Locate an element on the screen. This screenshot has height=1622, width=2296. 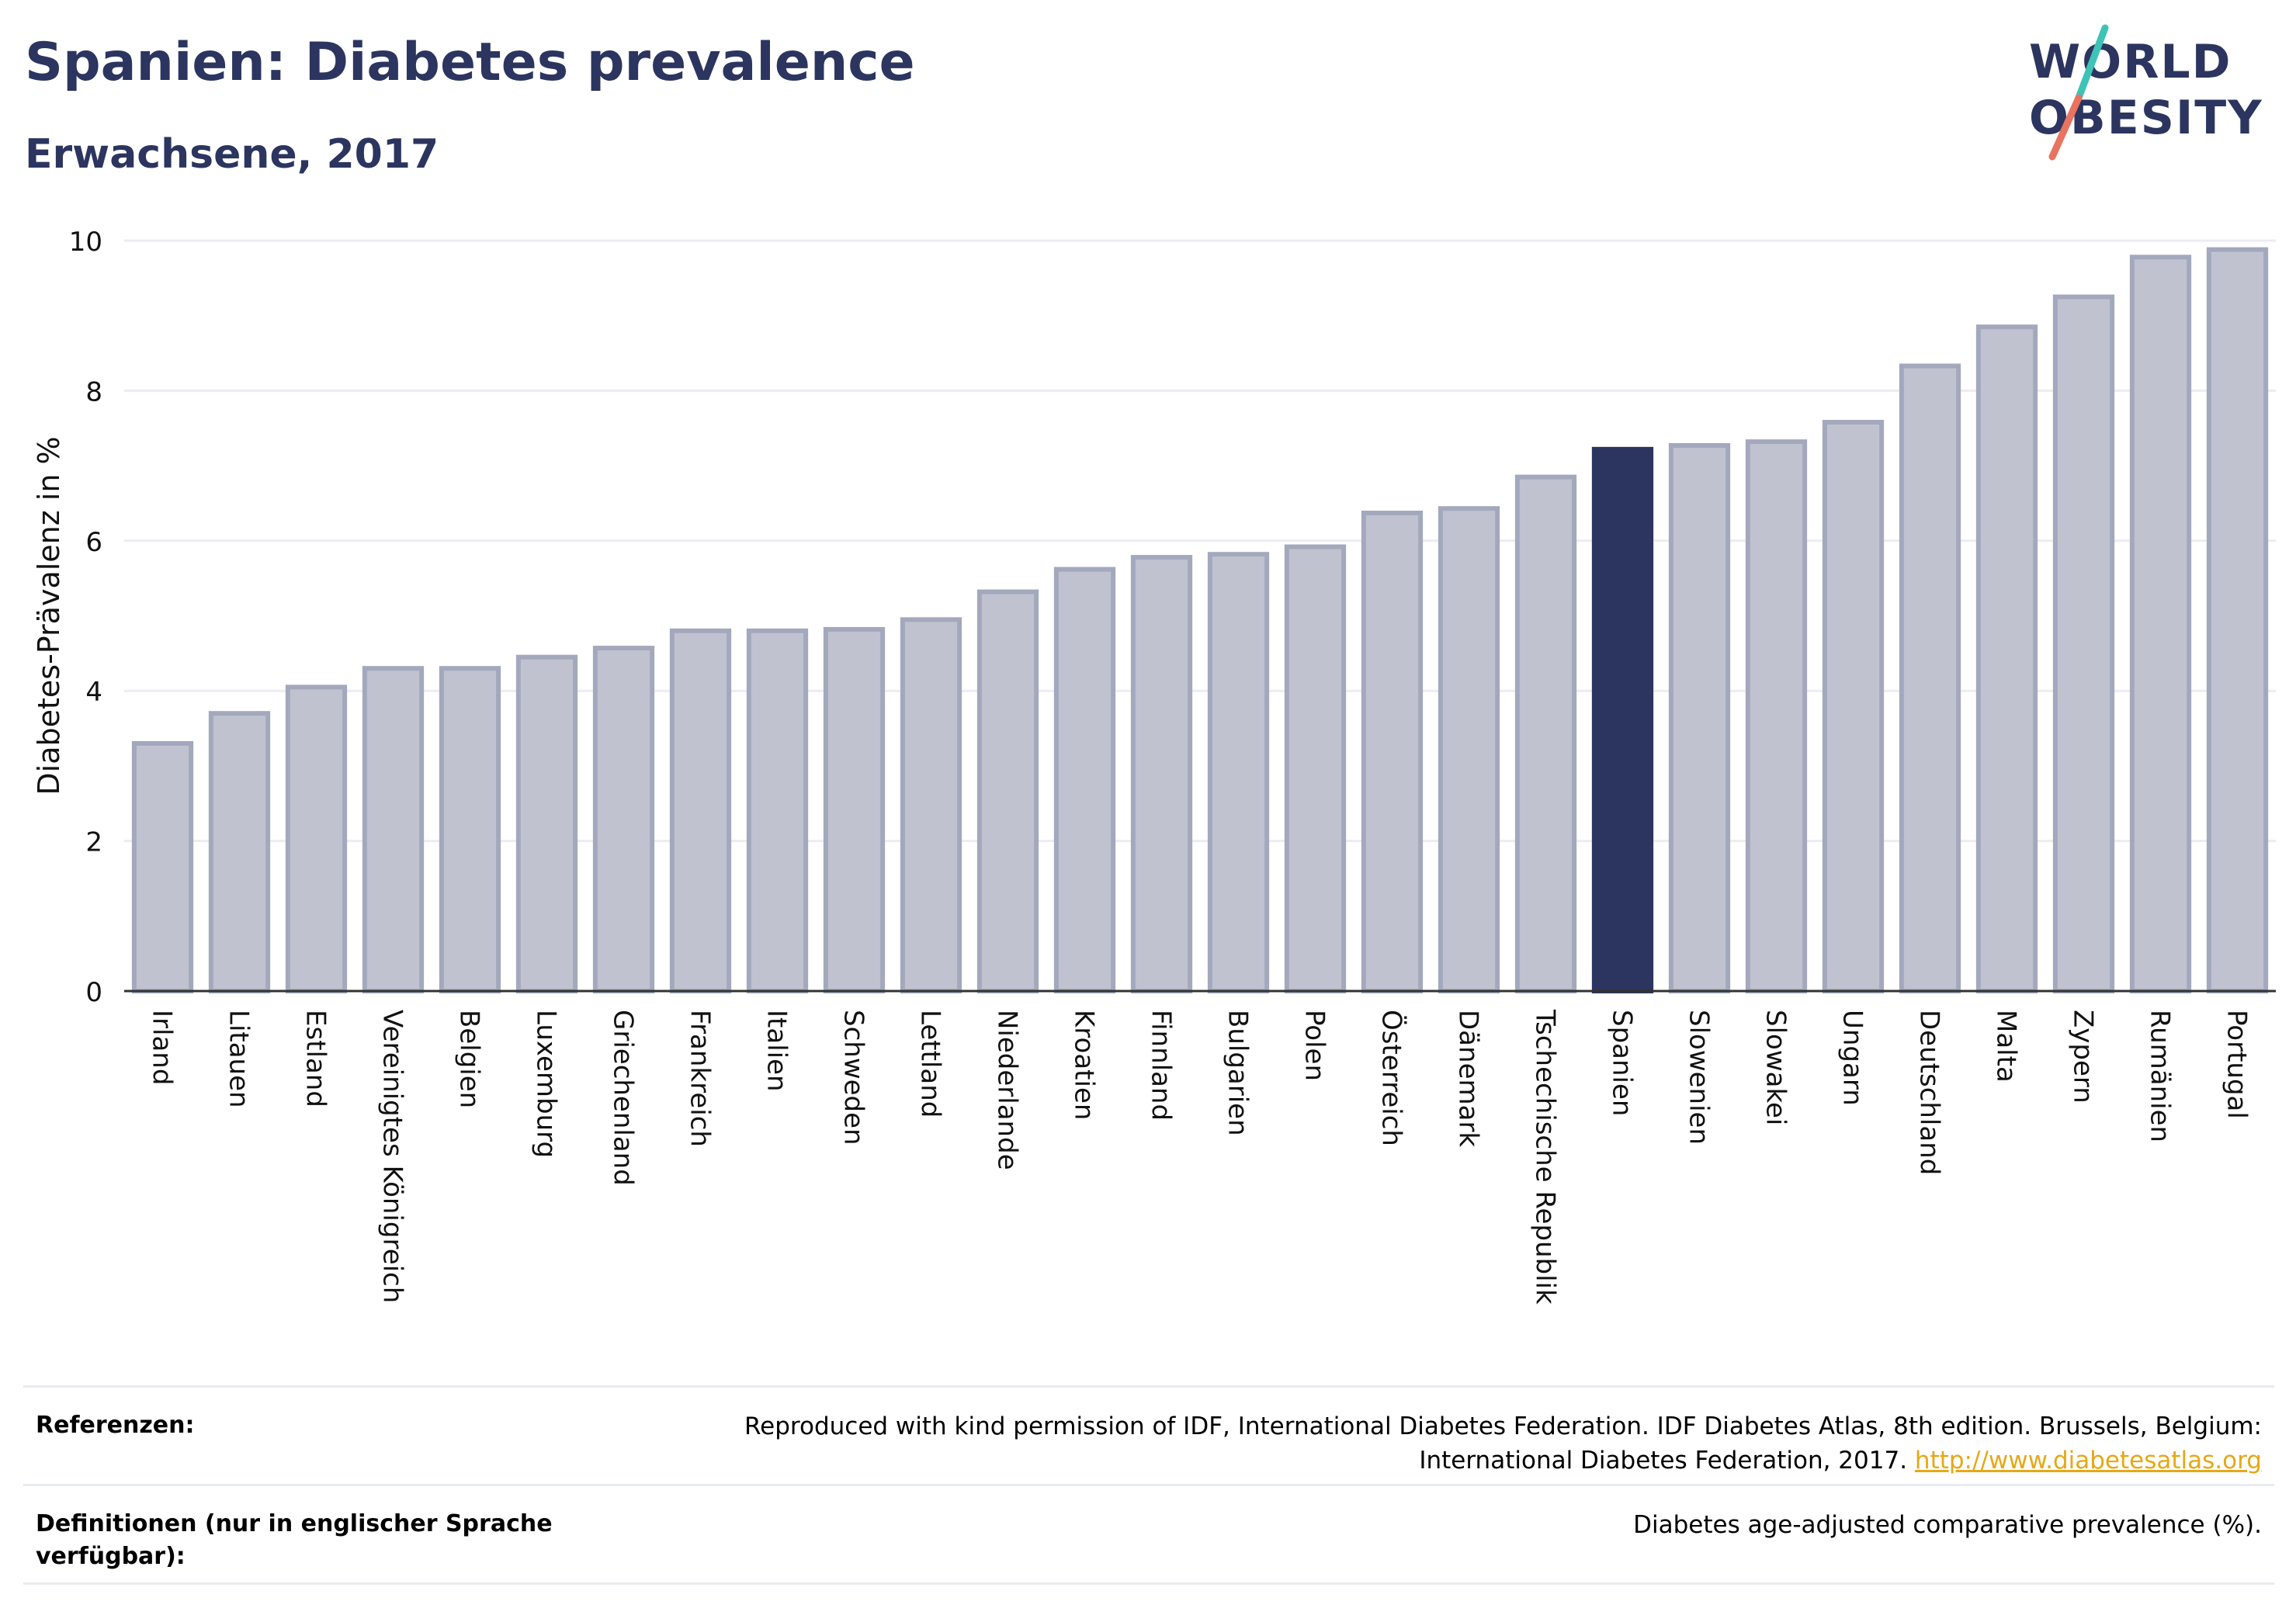
x-tick-label: Ungarn is located at coordinates (1852, 1058).